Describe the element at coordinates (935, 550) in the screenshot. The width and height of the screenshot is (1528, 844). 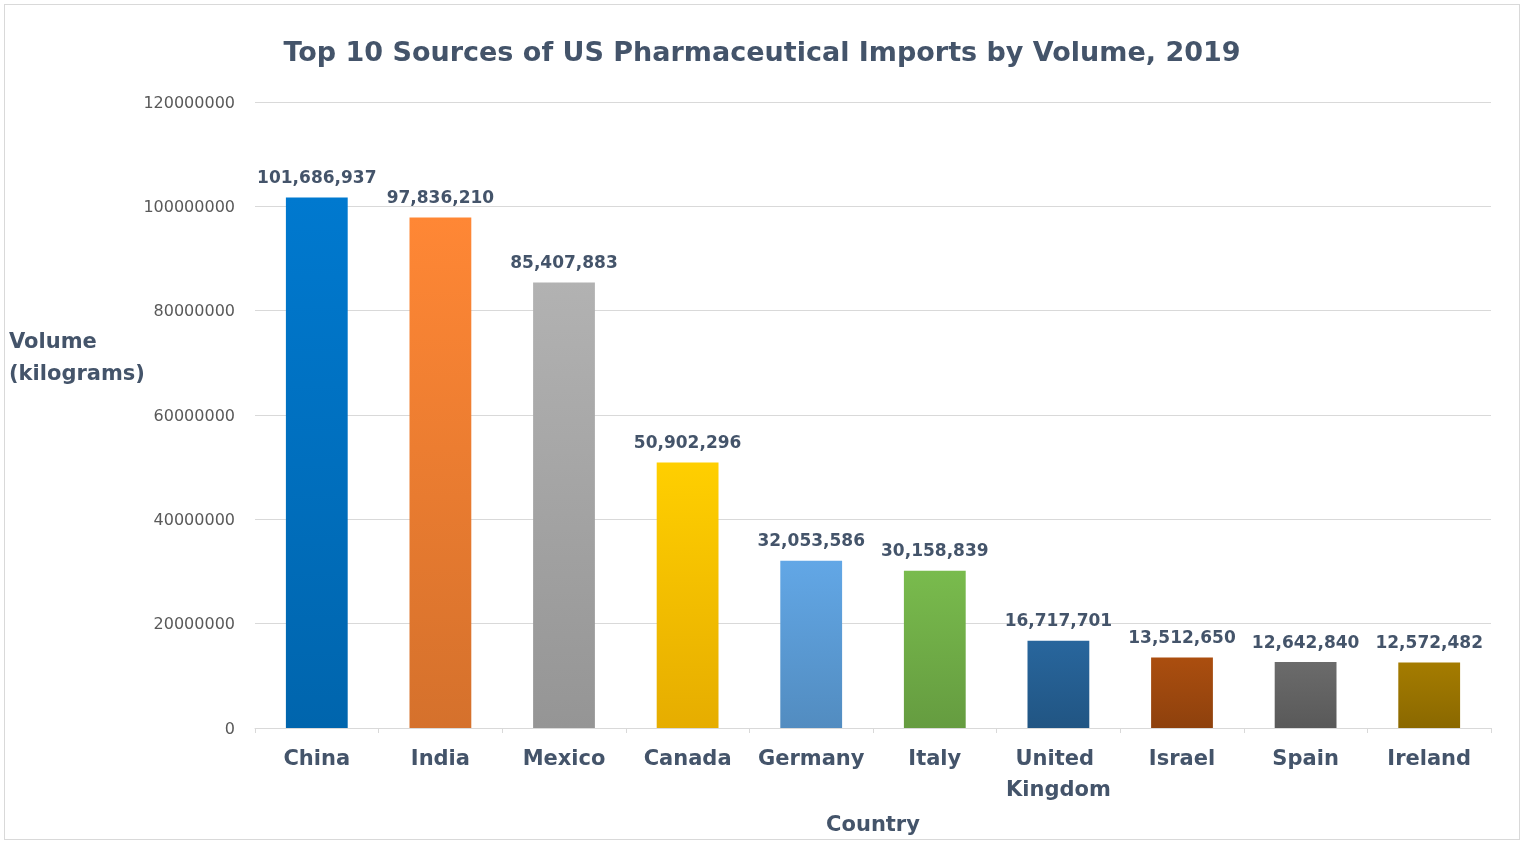
I see `data-label: 30,158,839` at that location.